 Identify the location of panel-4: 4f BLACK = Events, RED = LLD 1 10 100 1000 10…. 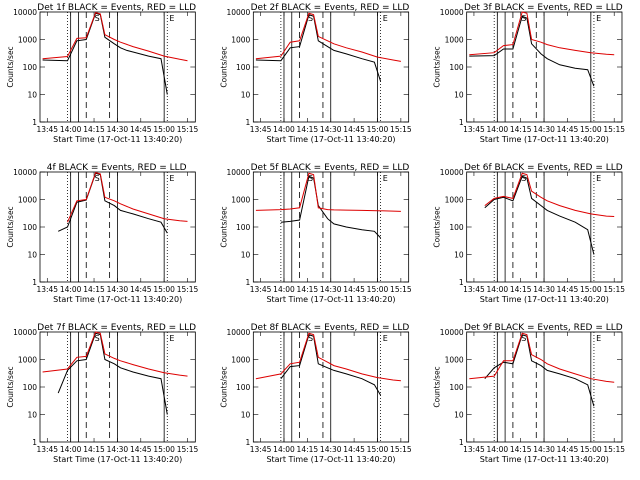
(102, 233).